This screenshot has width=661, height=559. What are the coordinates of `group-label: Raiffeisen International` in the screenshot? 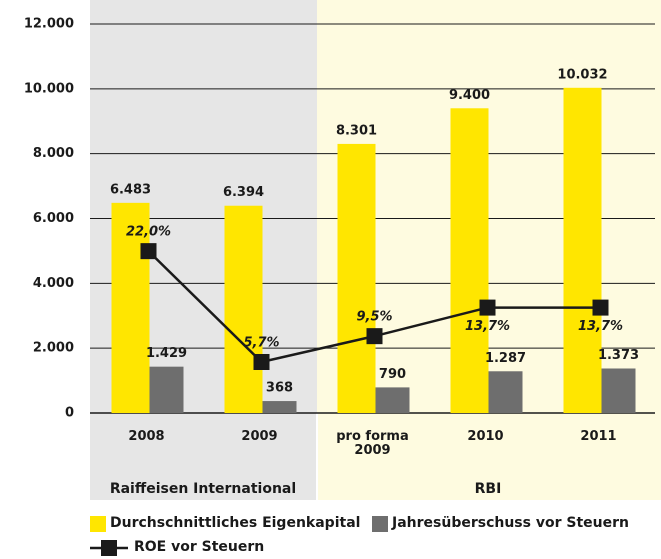 It's located at (203, 489).